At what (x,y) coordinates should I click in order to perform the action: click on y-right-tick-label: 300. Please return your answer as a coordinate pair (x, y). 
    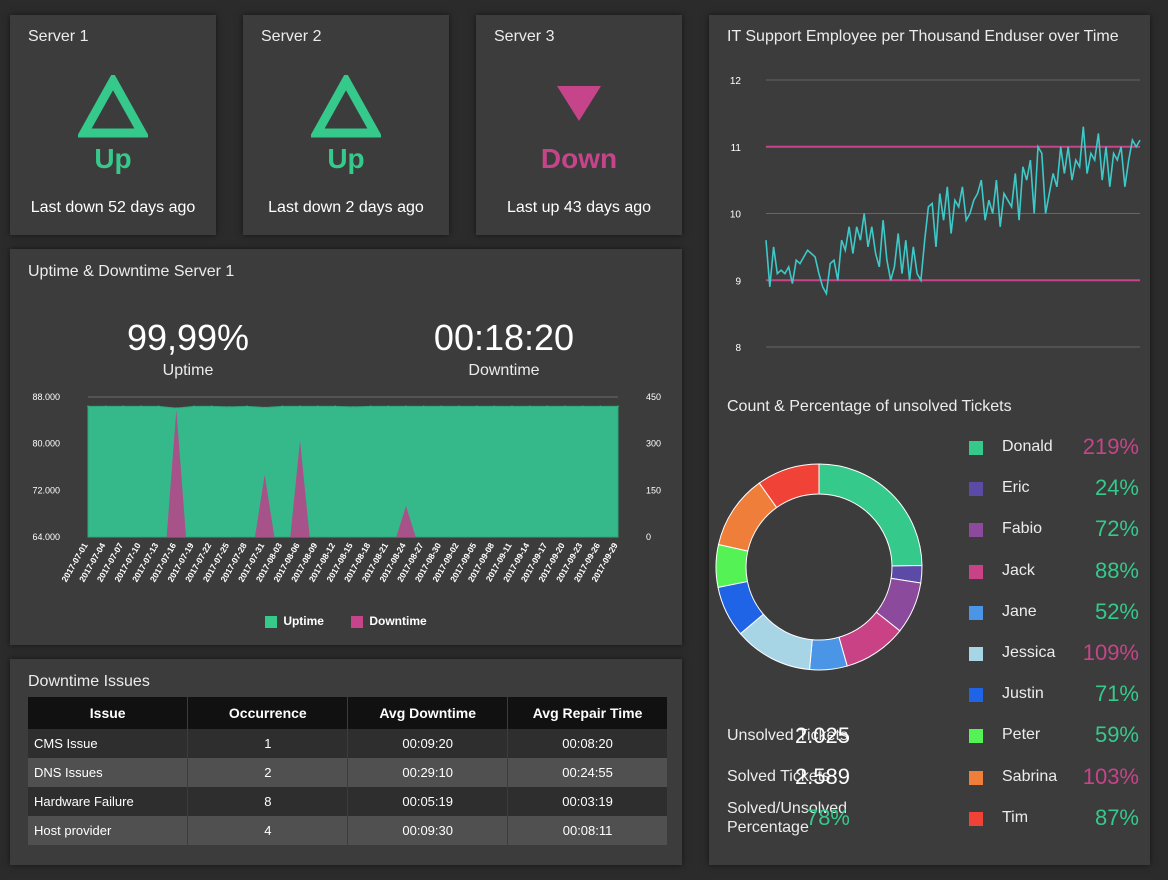
    Looking at the image, I should click on (653, 444).